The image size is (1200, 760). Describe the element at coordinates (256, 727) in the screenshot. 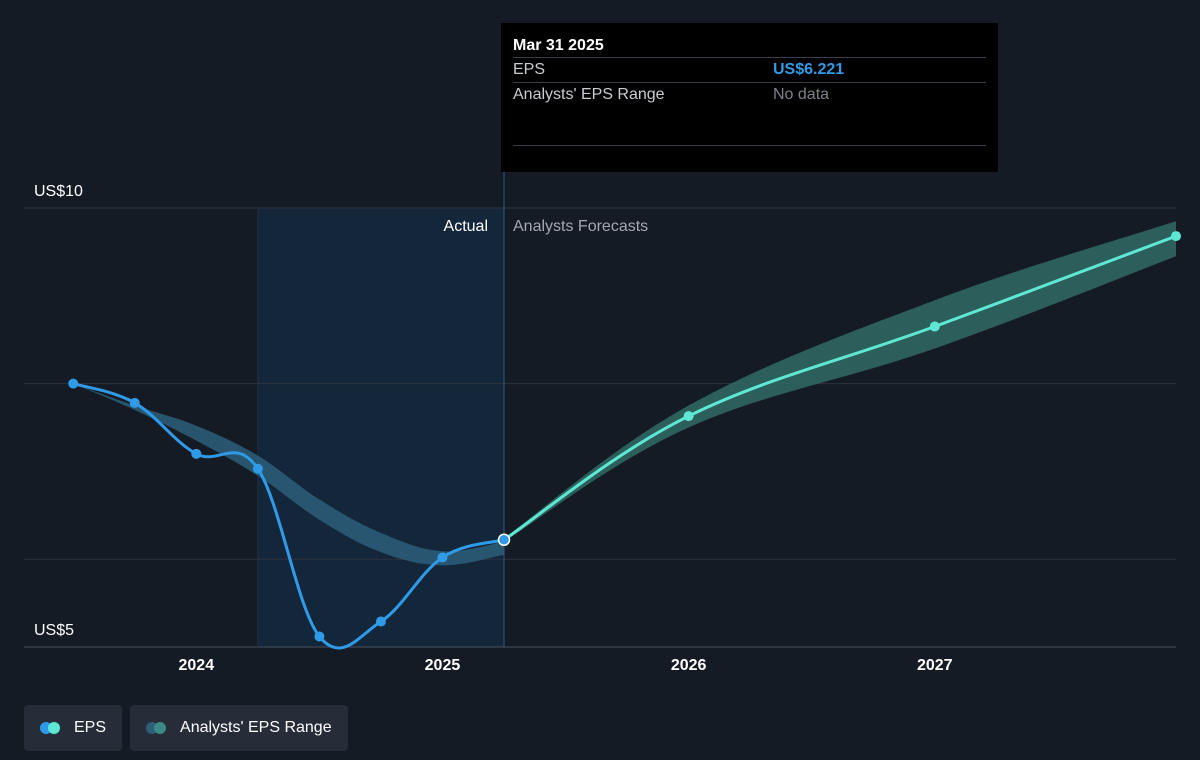

I see `legend-eps-range-label: Analysts' EPS Range` at that location.